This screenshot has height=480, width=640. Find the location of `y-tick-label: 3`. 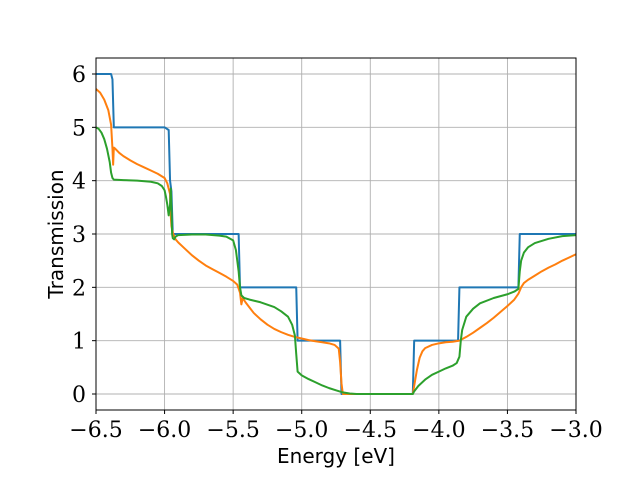

y-tick-label: 3 is located at coordinates (79, 235).